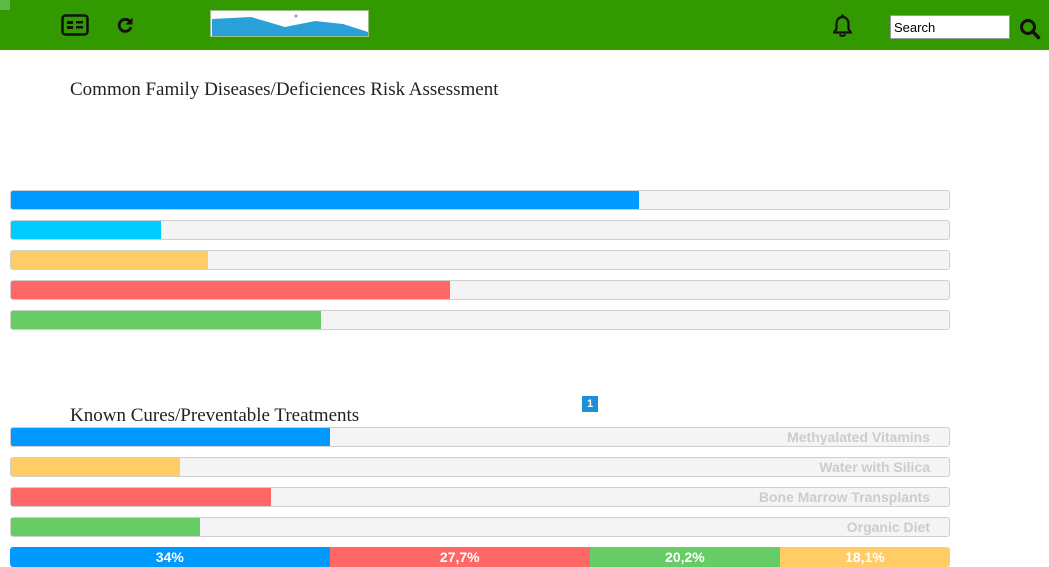  I want to click on search-input, so click(950, 27).